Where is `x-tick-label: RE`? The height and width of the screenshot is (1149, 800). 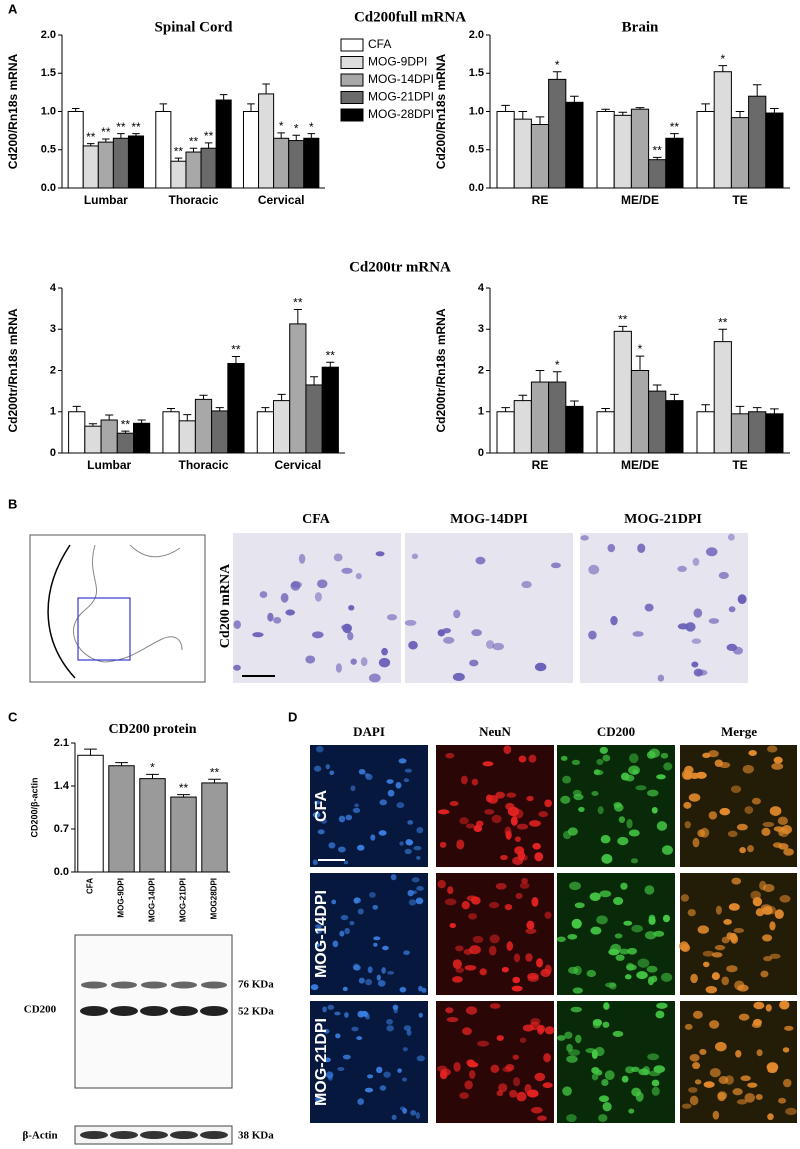
x-tick-label: RE is located at coordinates (540, 465).